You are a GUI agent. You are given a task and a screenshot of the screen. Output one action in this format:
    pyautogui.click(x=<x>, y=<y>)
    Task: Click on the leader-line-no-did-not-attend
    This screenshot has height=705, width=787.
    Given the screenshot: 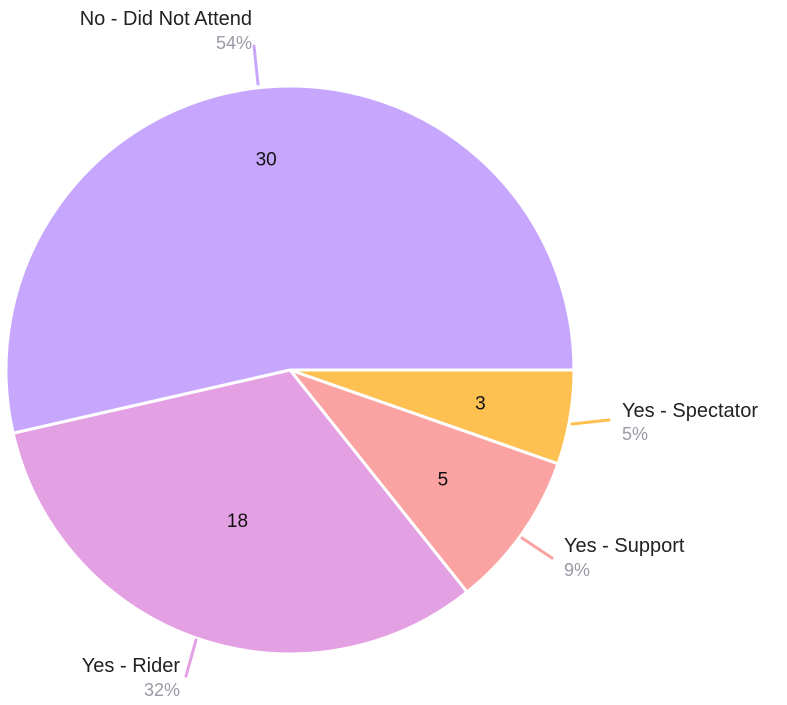 What is the action you would take?
    pyautogui.click(x=256, y=65)
    